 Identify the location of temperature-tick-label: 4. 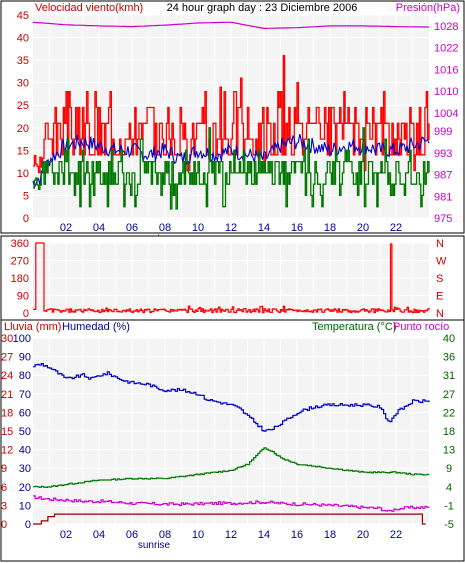
(449, 488).